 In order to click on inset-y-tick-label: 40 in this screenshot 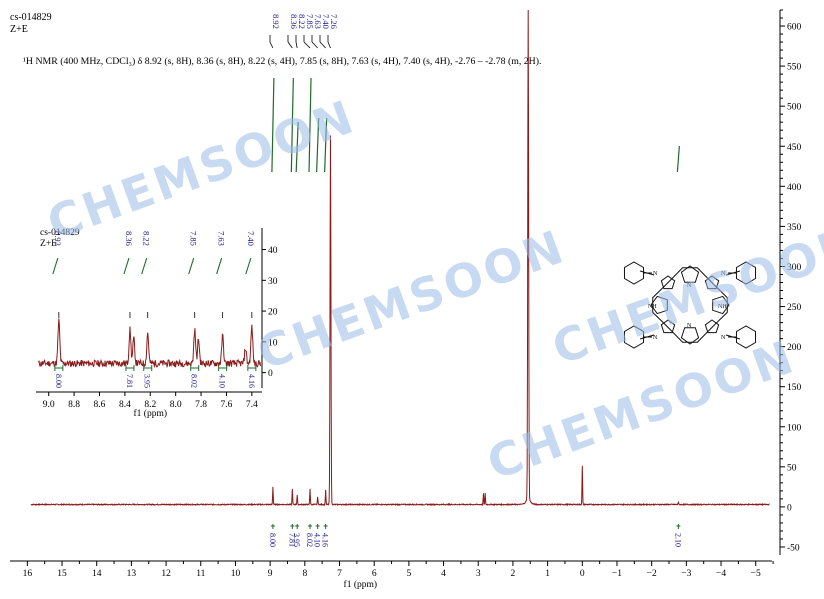, I will do `click(273, 251)`.